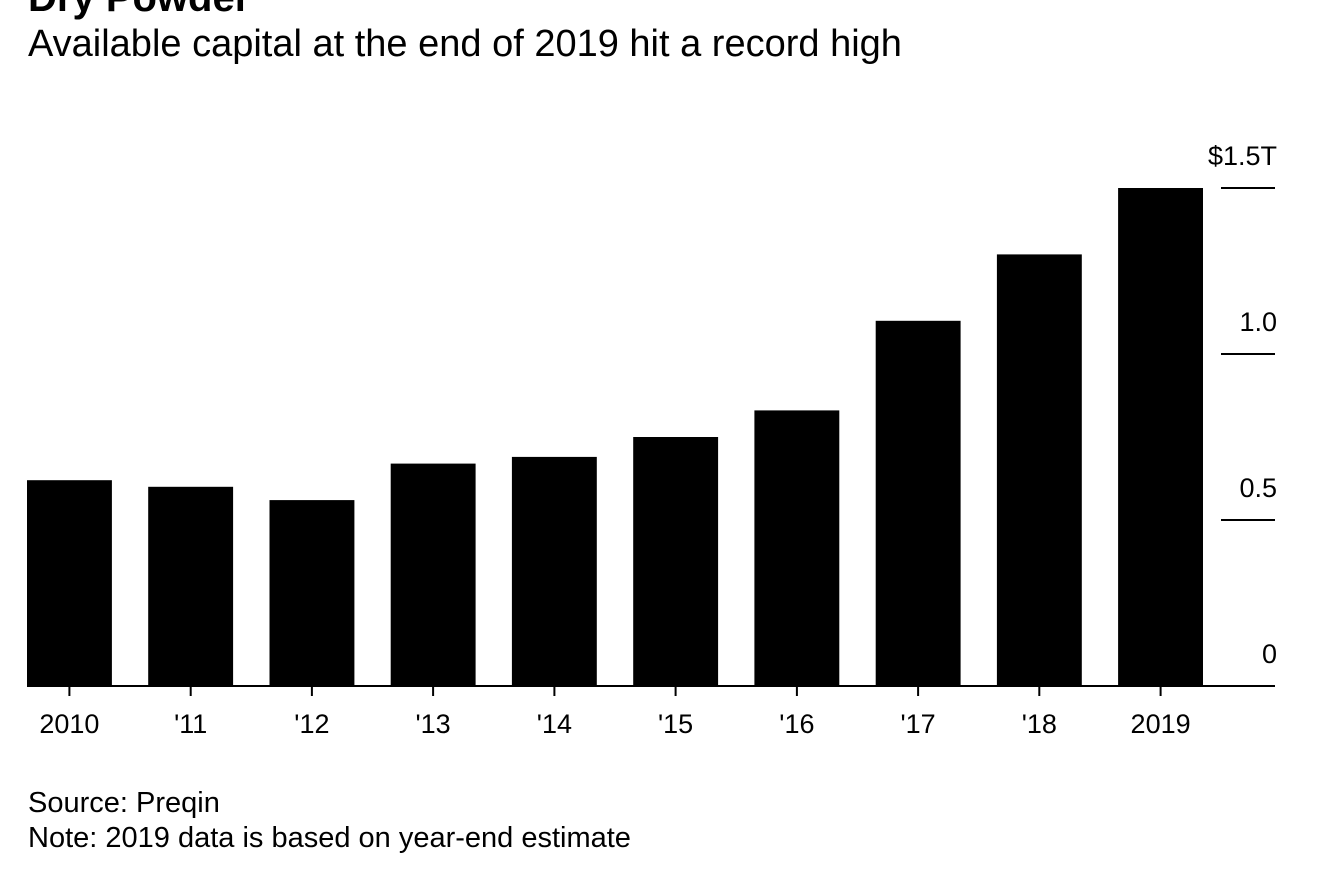  Describe the element at coordinates (190, 724) in the screenshot. I see `x-tick-label-1: '11` at that location.